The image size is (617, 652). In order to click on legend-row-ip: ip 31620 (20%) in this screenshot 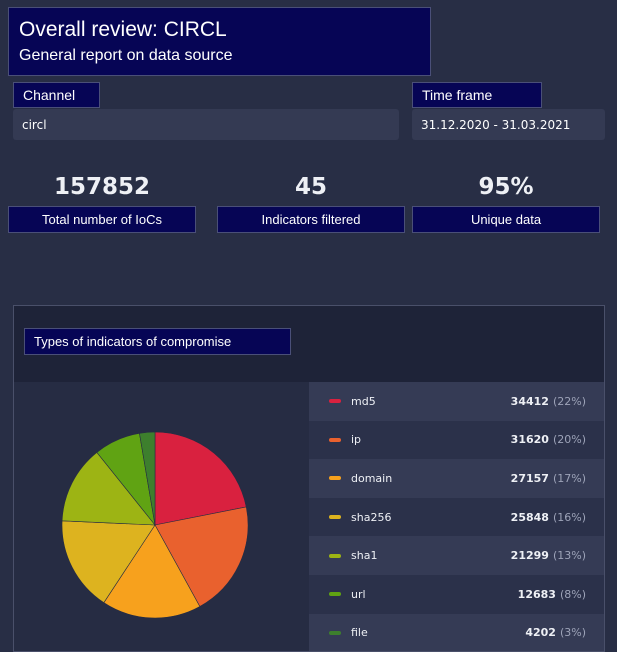, I will do `click(456, 440)`.